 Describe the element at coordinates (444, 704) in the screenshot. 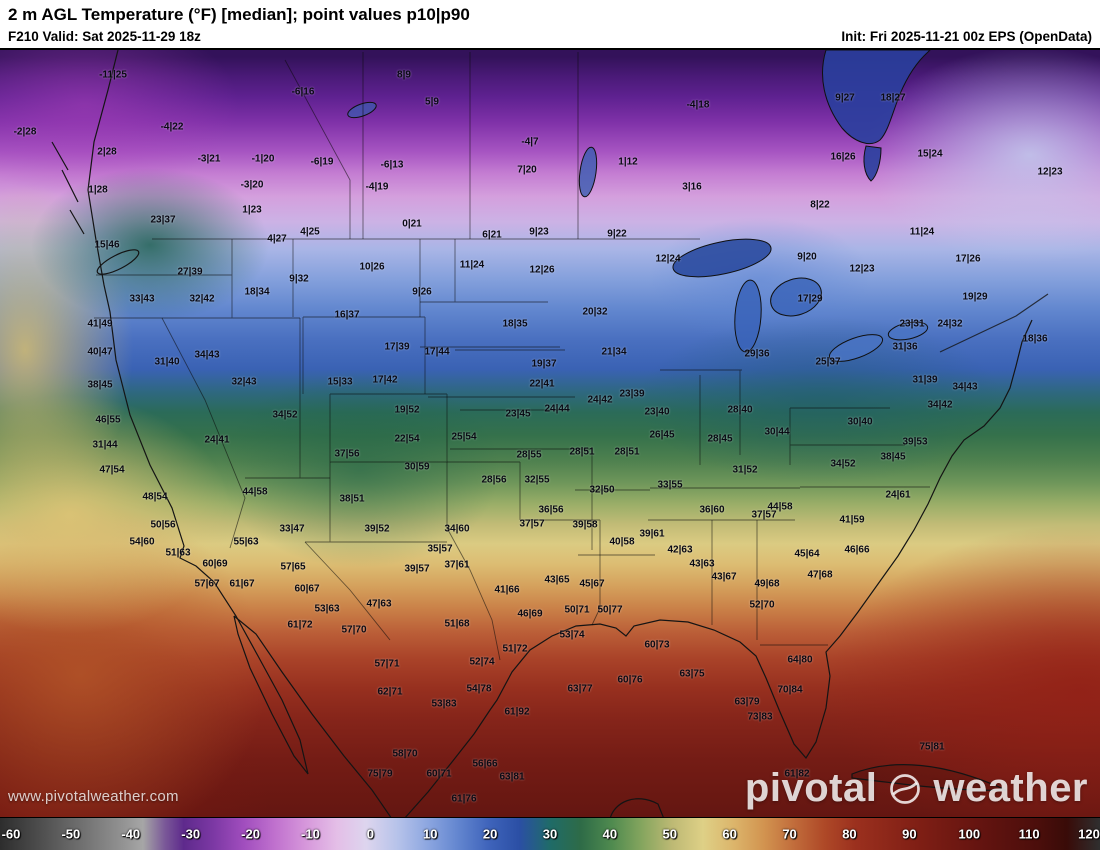

I see `point-value: 53|83` at that location.